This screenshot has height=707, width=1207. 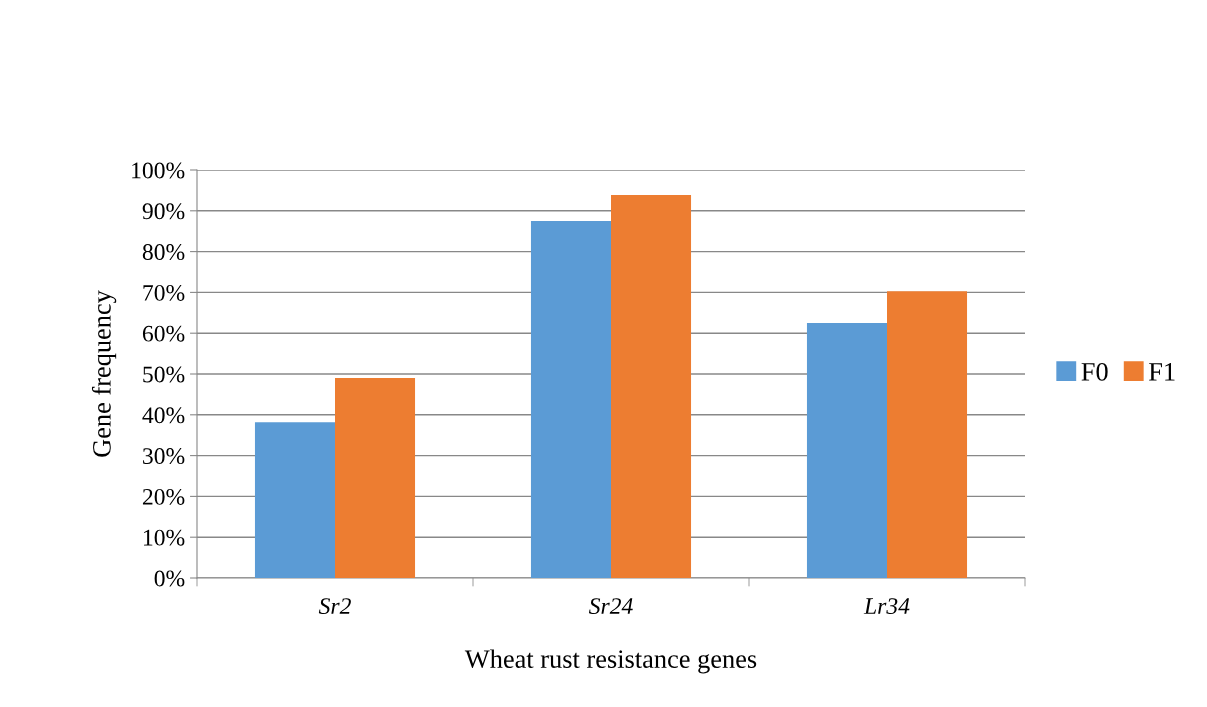 I want to click on y-tick-label: 10%, so click(x=164, y=537).